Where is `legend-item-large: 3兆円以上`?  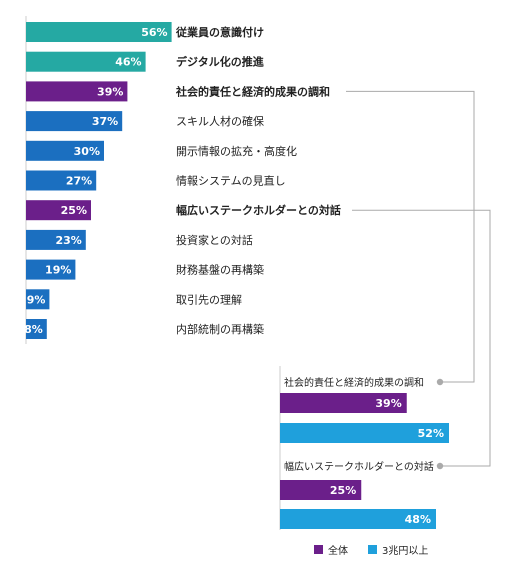
legend-item-large: 3兆円以上 is located at coordinates (398, 549).